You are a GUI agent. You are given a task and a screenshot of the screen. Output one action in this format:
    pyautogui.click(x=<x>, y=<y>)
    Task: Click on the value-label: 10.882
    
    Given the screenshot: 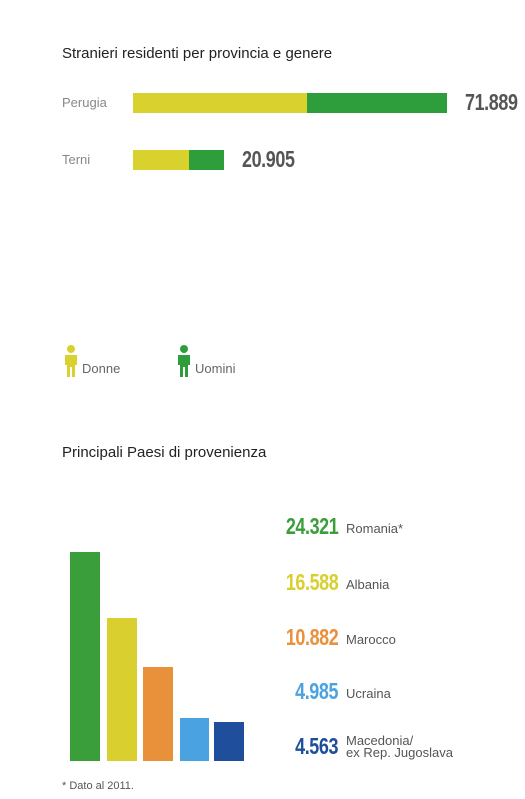 What is the action you would take?
    pyautogui.click(x=311, y=637)
    